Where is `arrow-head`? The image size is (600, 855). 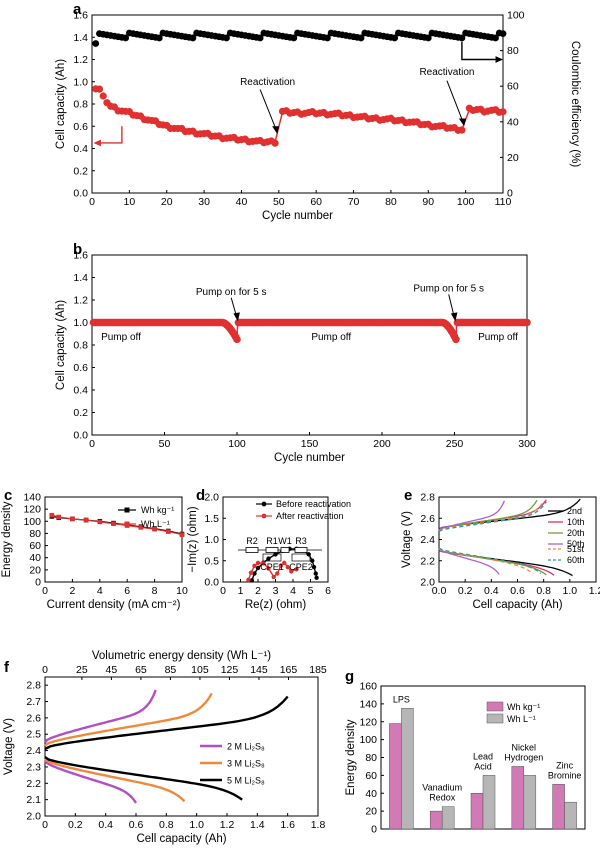 arrow-head is located at coordinates (97, 143).